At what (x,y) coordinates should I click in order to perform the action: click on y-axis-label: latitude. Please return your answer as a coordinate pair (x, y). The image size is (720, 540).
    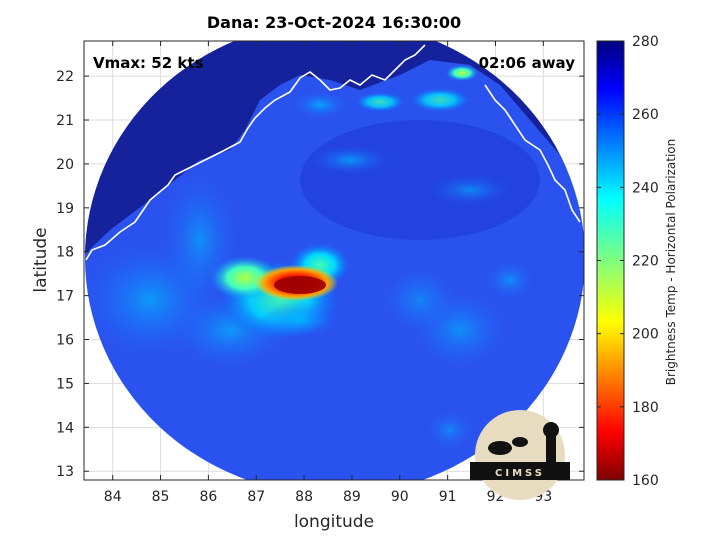
    Looking at the image, I should click on (41, 259).